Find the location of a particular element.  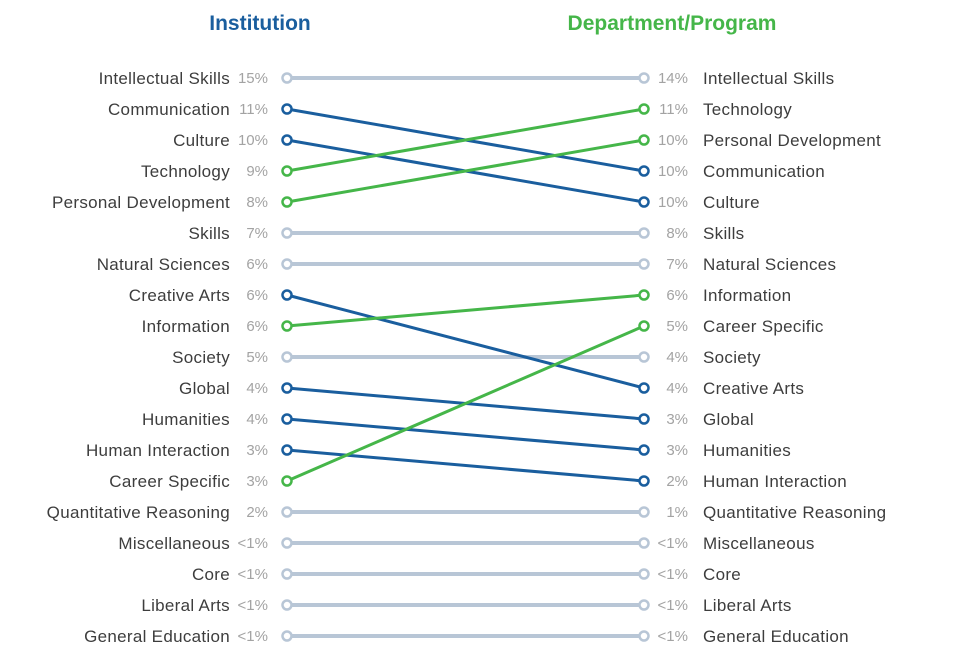

institution-value: 5% is located at coordinates (257, 357).